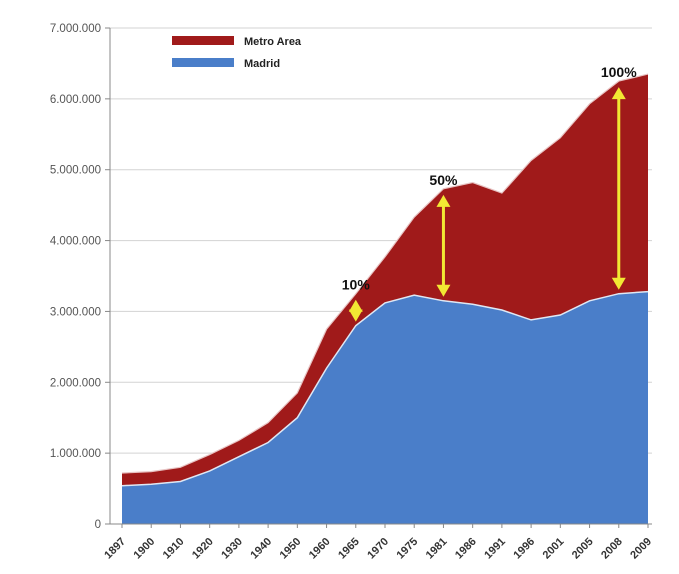 This screenshot has height=574, width=679. What do you see at coordinates (356, 285) in the screenshot?
I see `annotation-label: 10%` at bounding box center [356, 285].